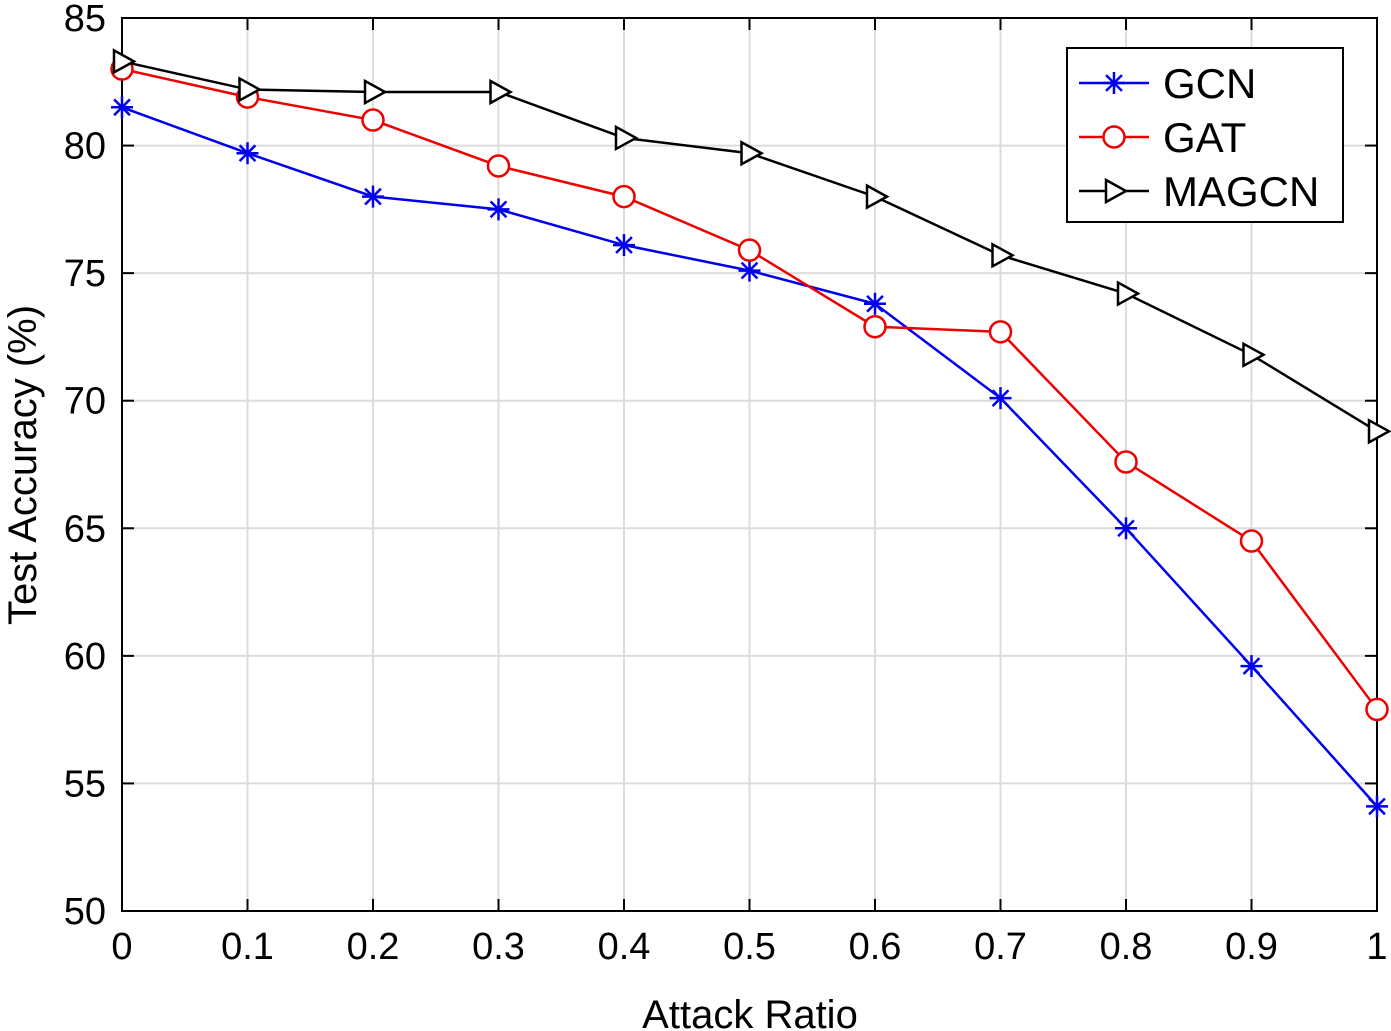 The image size is (1391, 1031). What do you see at coordinates (23, 465) in the screenshot?
I see `y-axis-title: Test Accuracy (%)` at bounding box center [23, 465].